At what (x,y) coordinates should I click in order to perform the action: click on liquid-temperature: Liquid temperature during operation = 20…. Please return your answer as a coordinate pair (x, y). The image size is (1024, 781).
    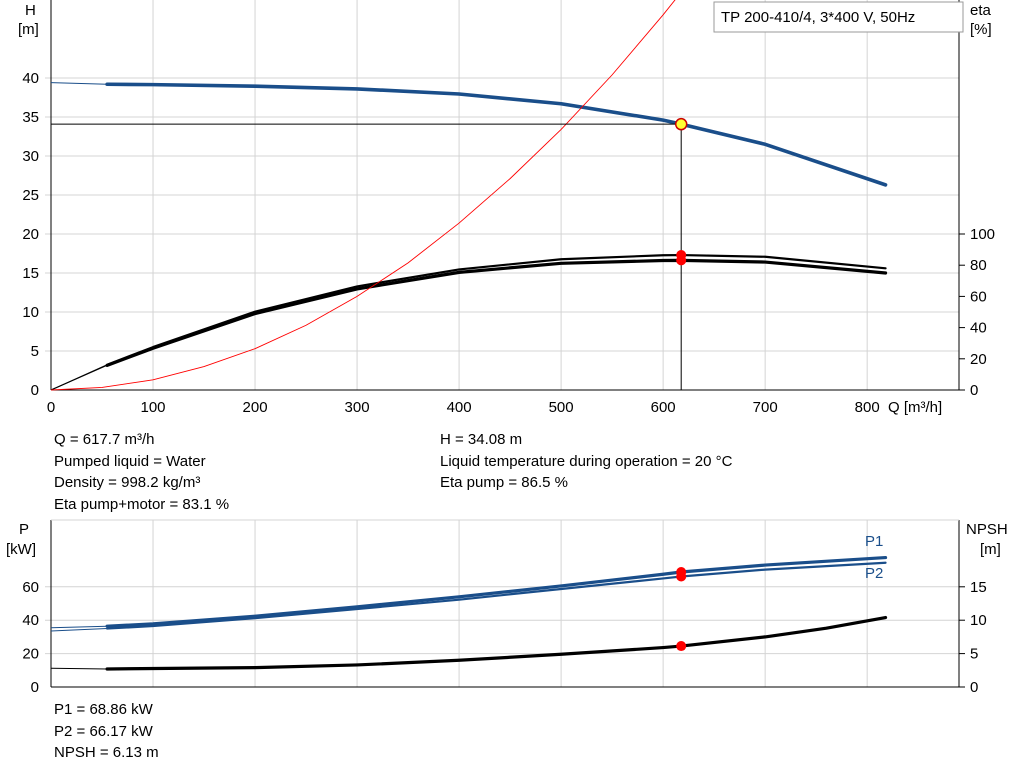
    Looking at the image, I should click on (586, 461).